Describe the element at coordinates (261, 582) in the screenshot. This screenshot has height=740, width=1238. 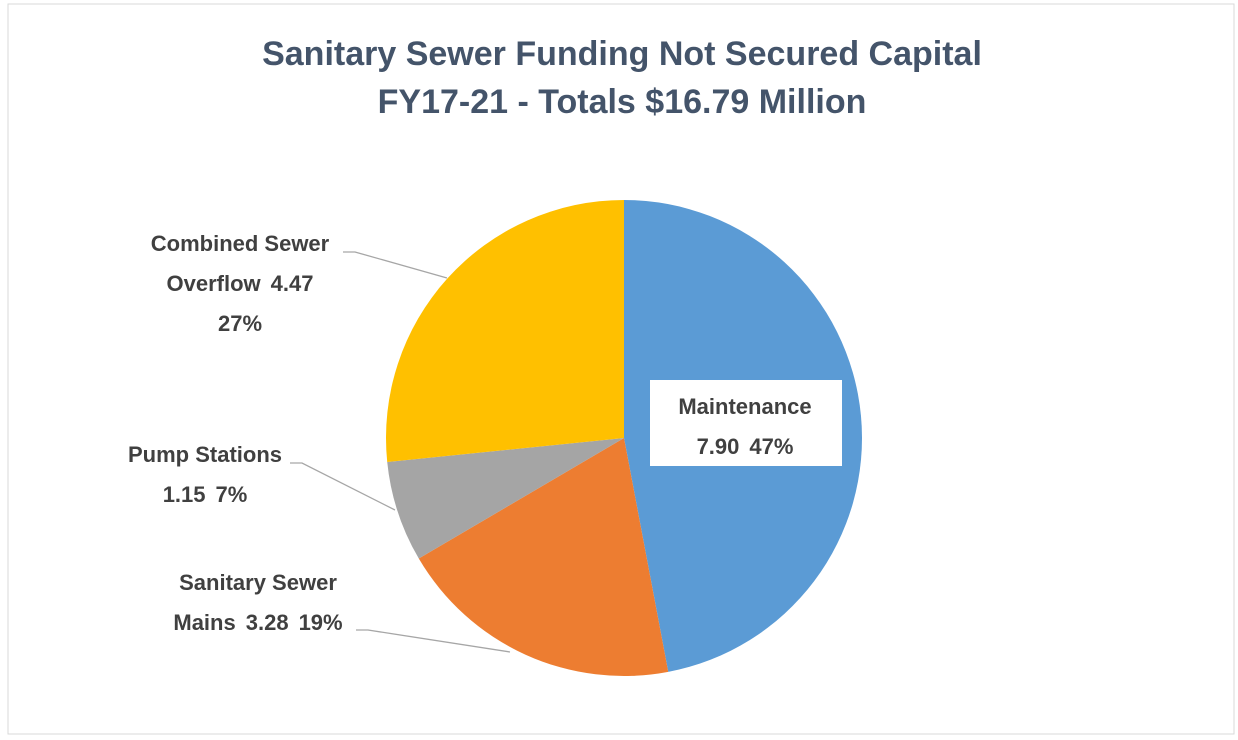
I see `label-line: Sanitary Sewer` at that location.